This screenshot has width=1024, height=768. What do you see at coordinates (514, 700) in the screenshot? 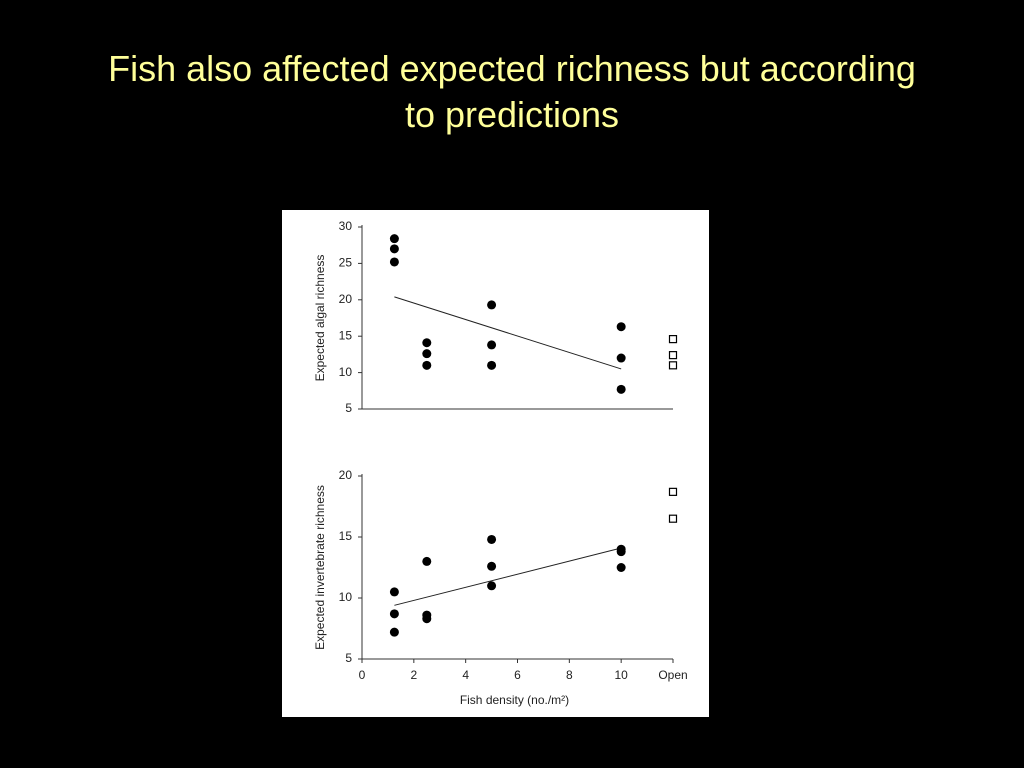
I see `x-axis-label: Fish density (no./m²)` at bounding box center [514, 700].